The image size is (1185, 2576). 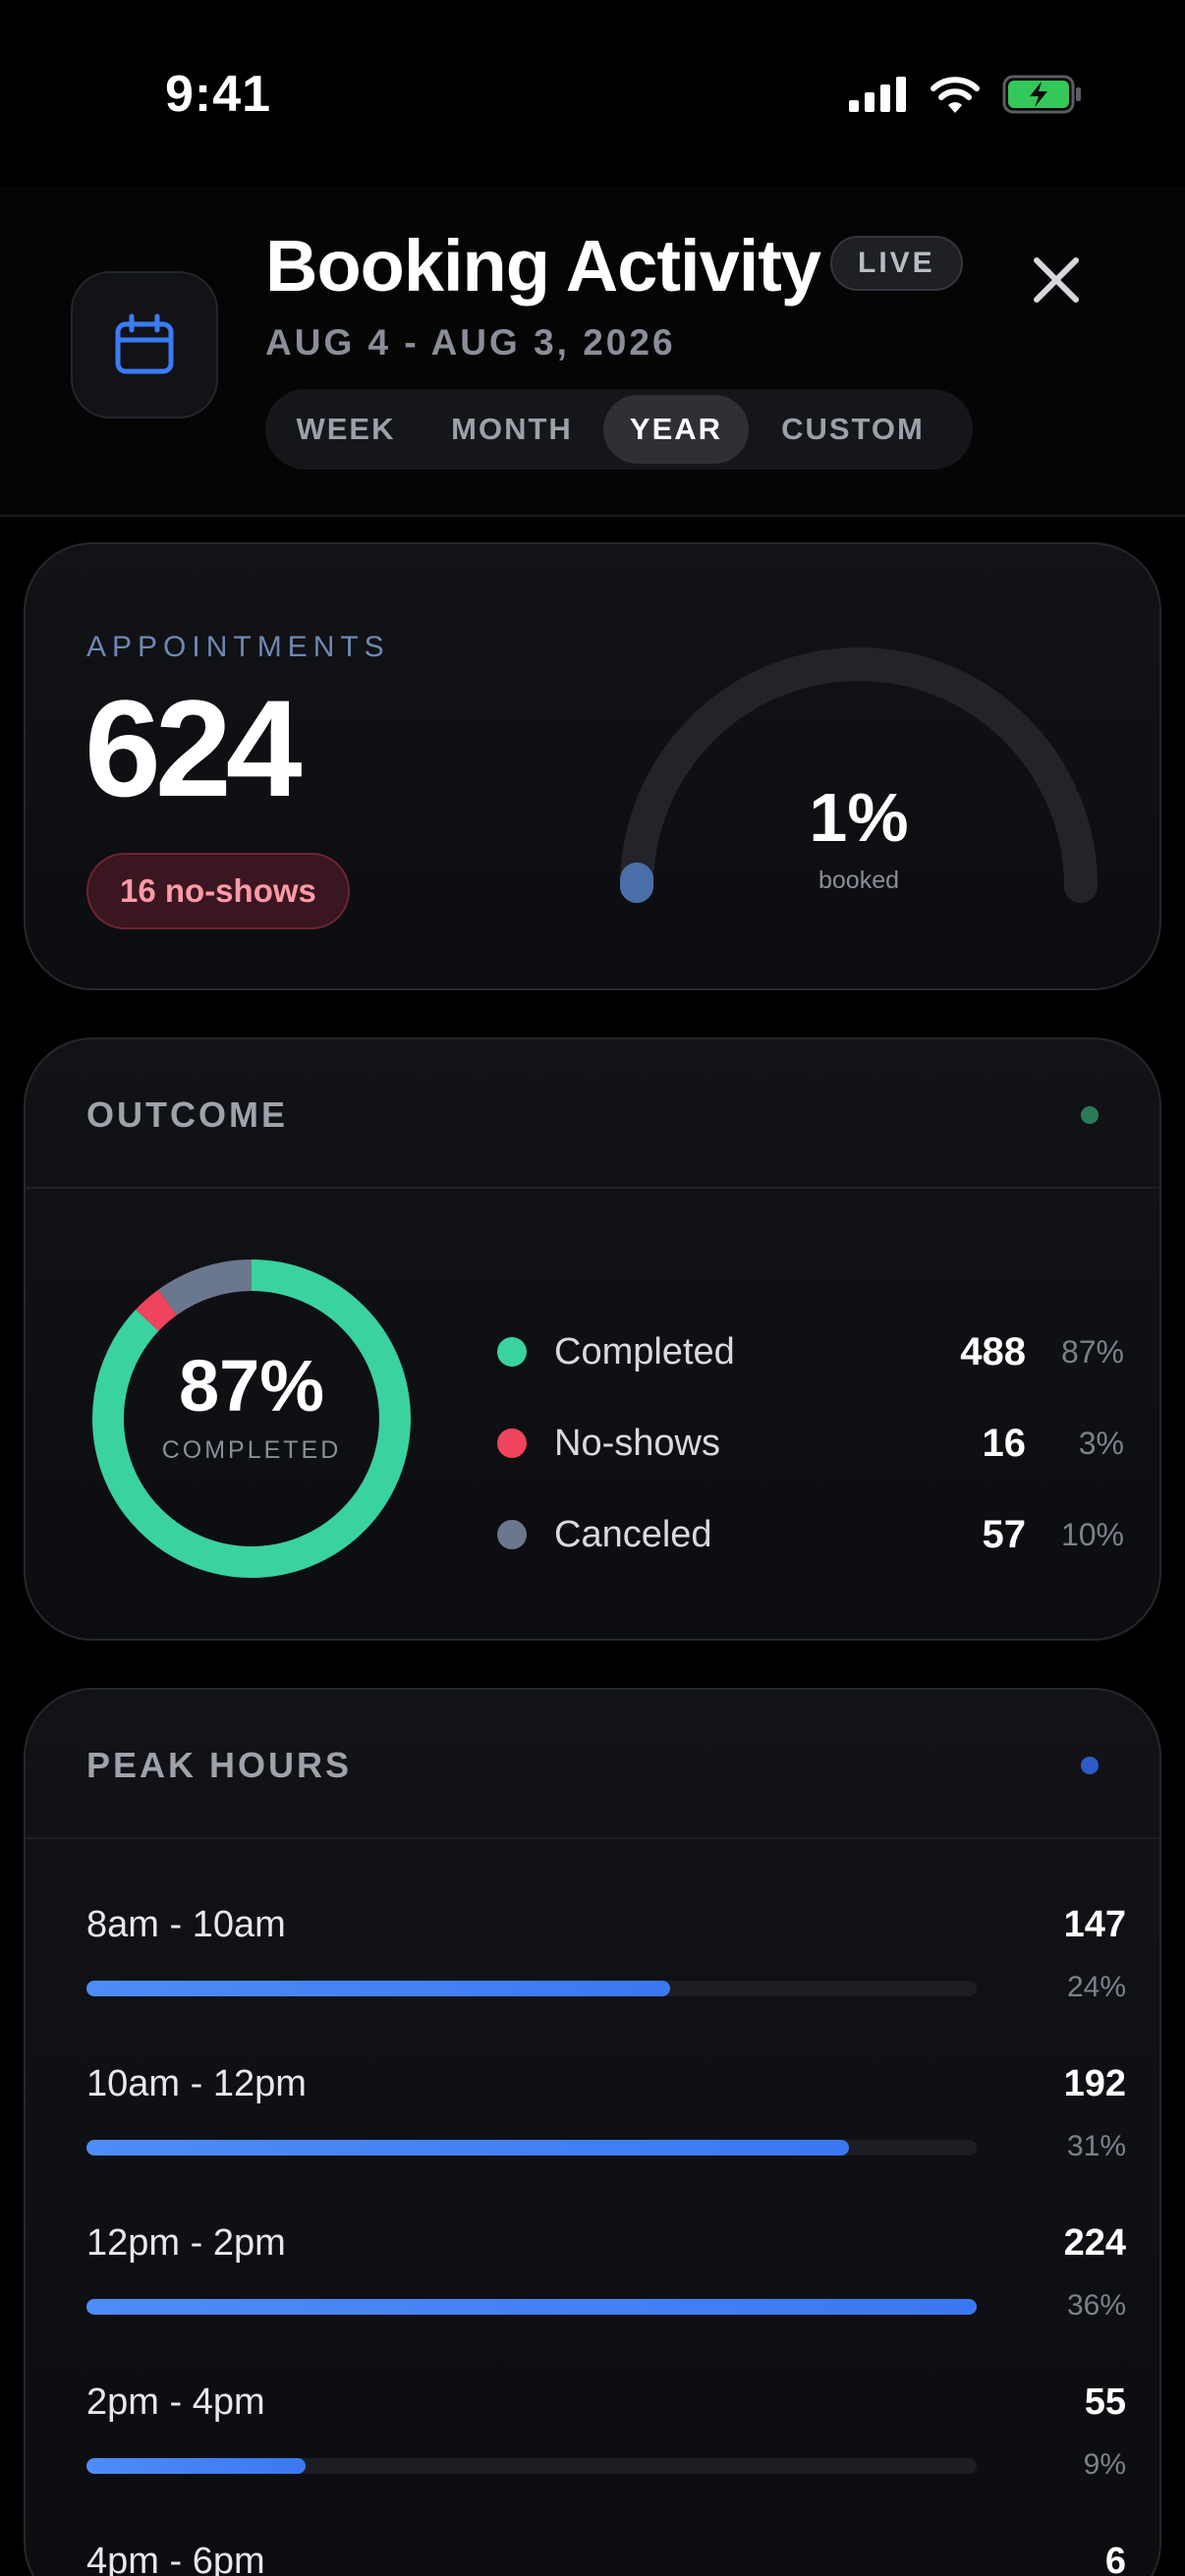 What do you see at coordinates (512, 1352) in the screenshot?
I see `completed-dot` at bounding box center [512, 1352].